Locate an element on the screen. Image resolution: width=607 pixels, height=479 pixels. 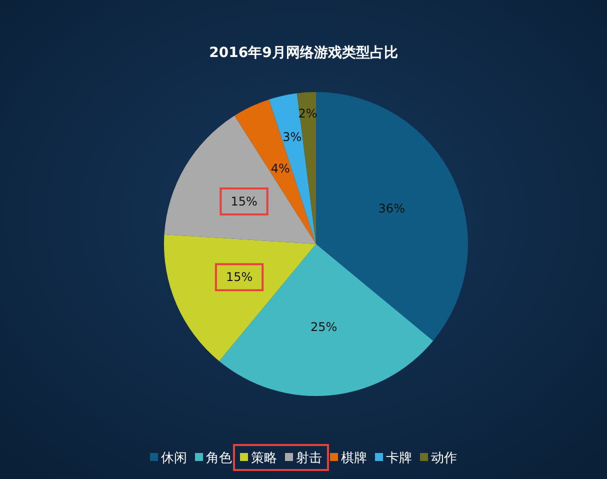
legend-label: 策略 is located at coordinates (264, 458).